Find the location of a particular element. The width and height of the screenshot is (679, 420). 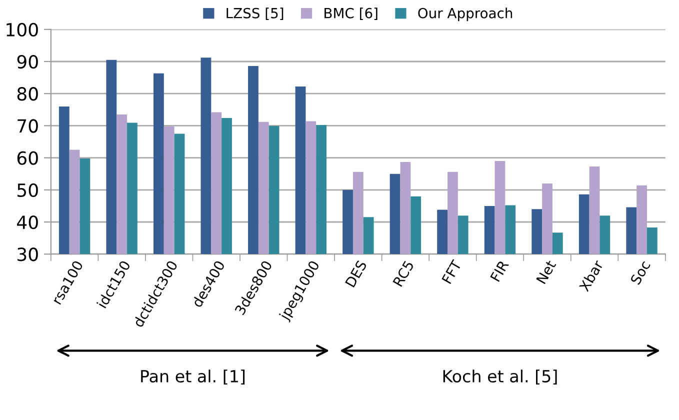

y-tick-label: 40 is located at coordinates (27, 222).